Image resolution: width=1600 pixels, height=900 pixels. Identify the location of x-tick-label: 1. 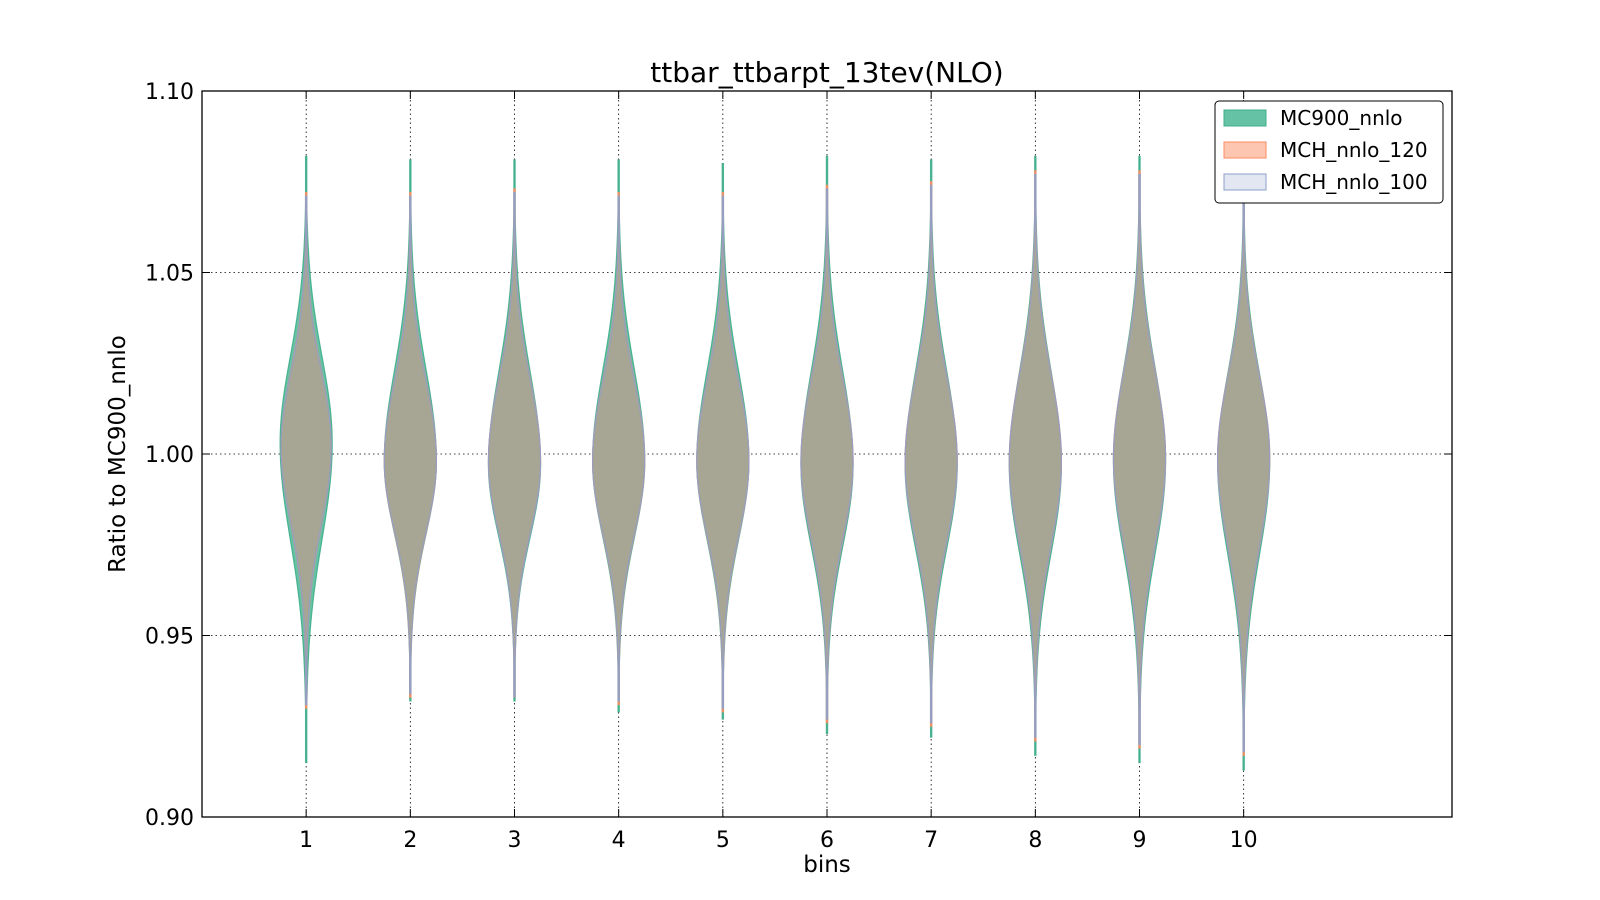
(306, 840).